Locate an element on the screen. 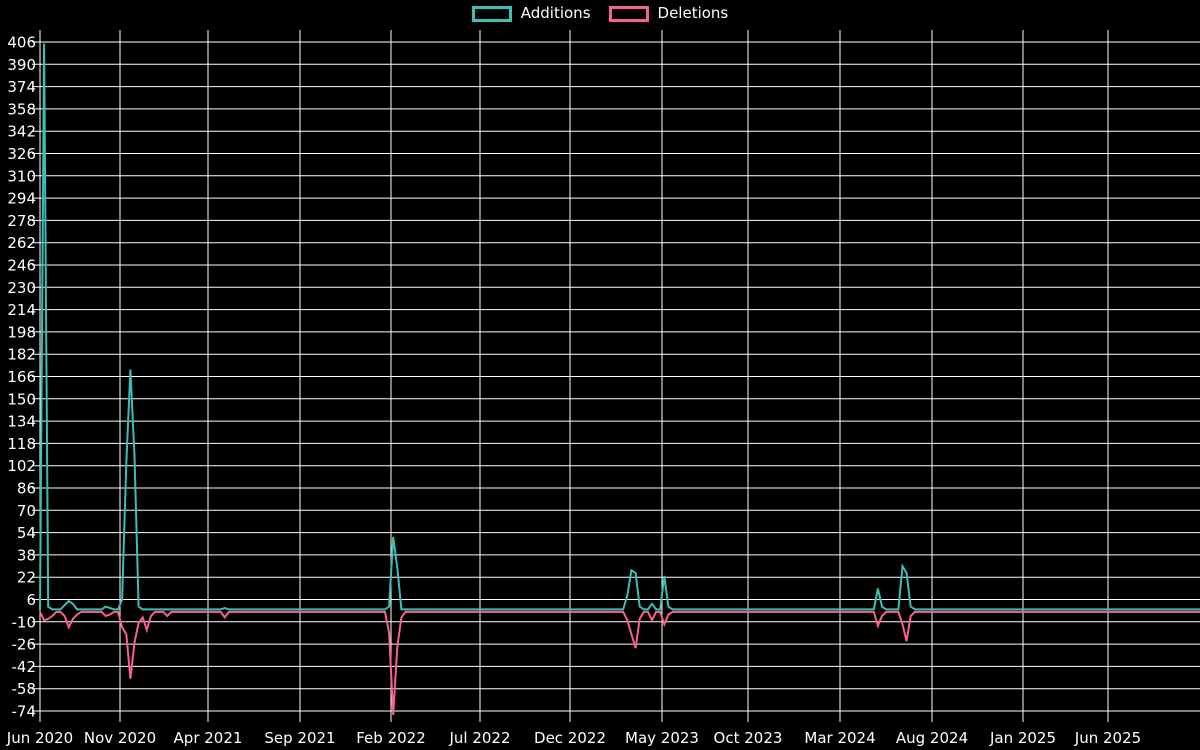  y-tick-label: 102 is located at coordinates (21, 466).